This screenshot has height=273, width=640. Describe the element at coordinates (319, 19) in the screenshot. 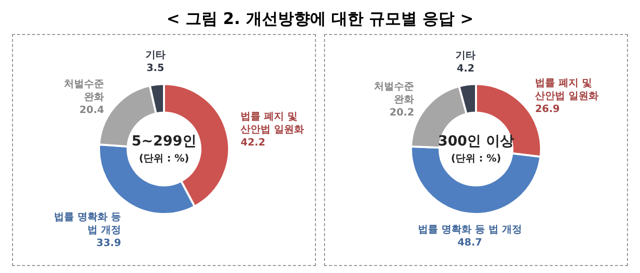

I see `chart-title: < 그림 2. 개선방향에 대한 규모별 응답 >` at that location.